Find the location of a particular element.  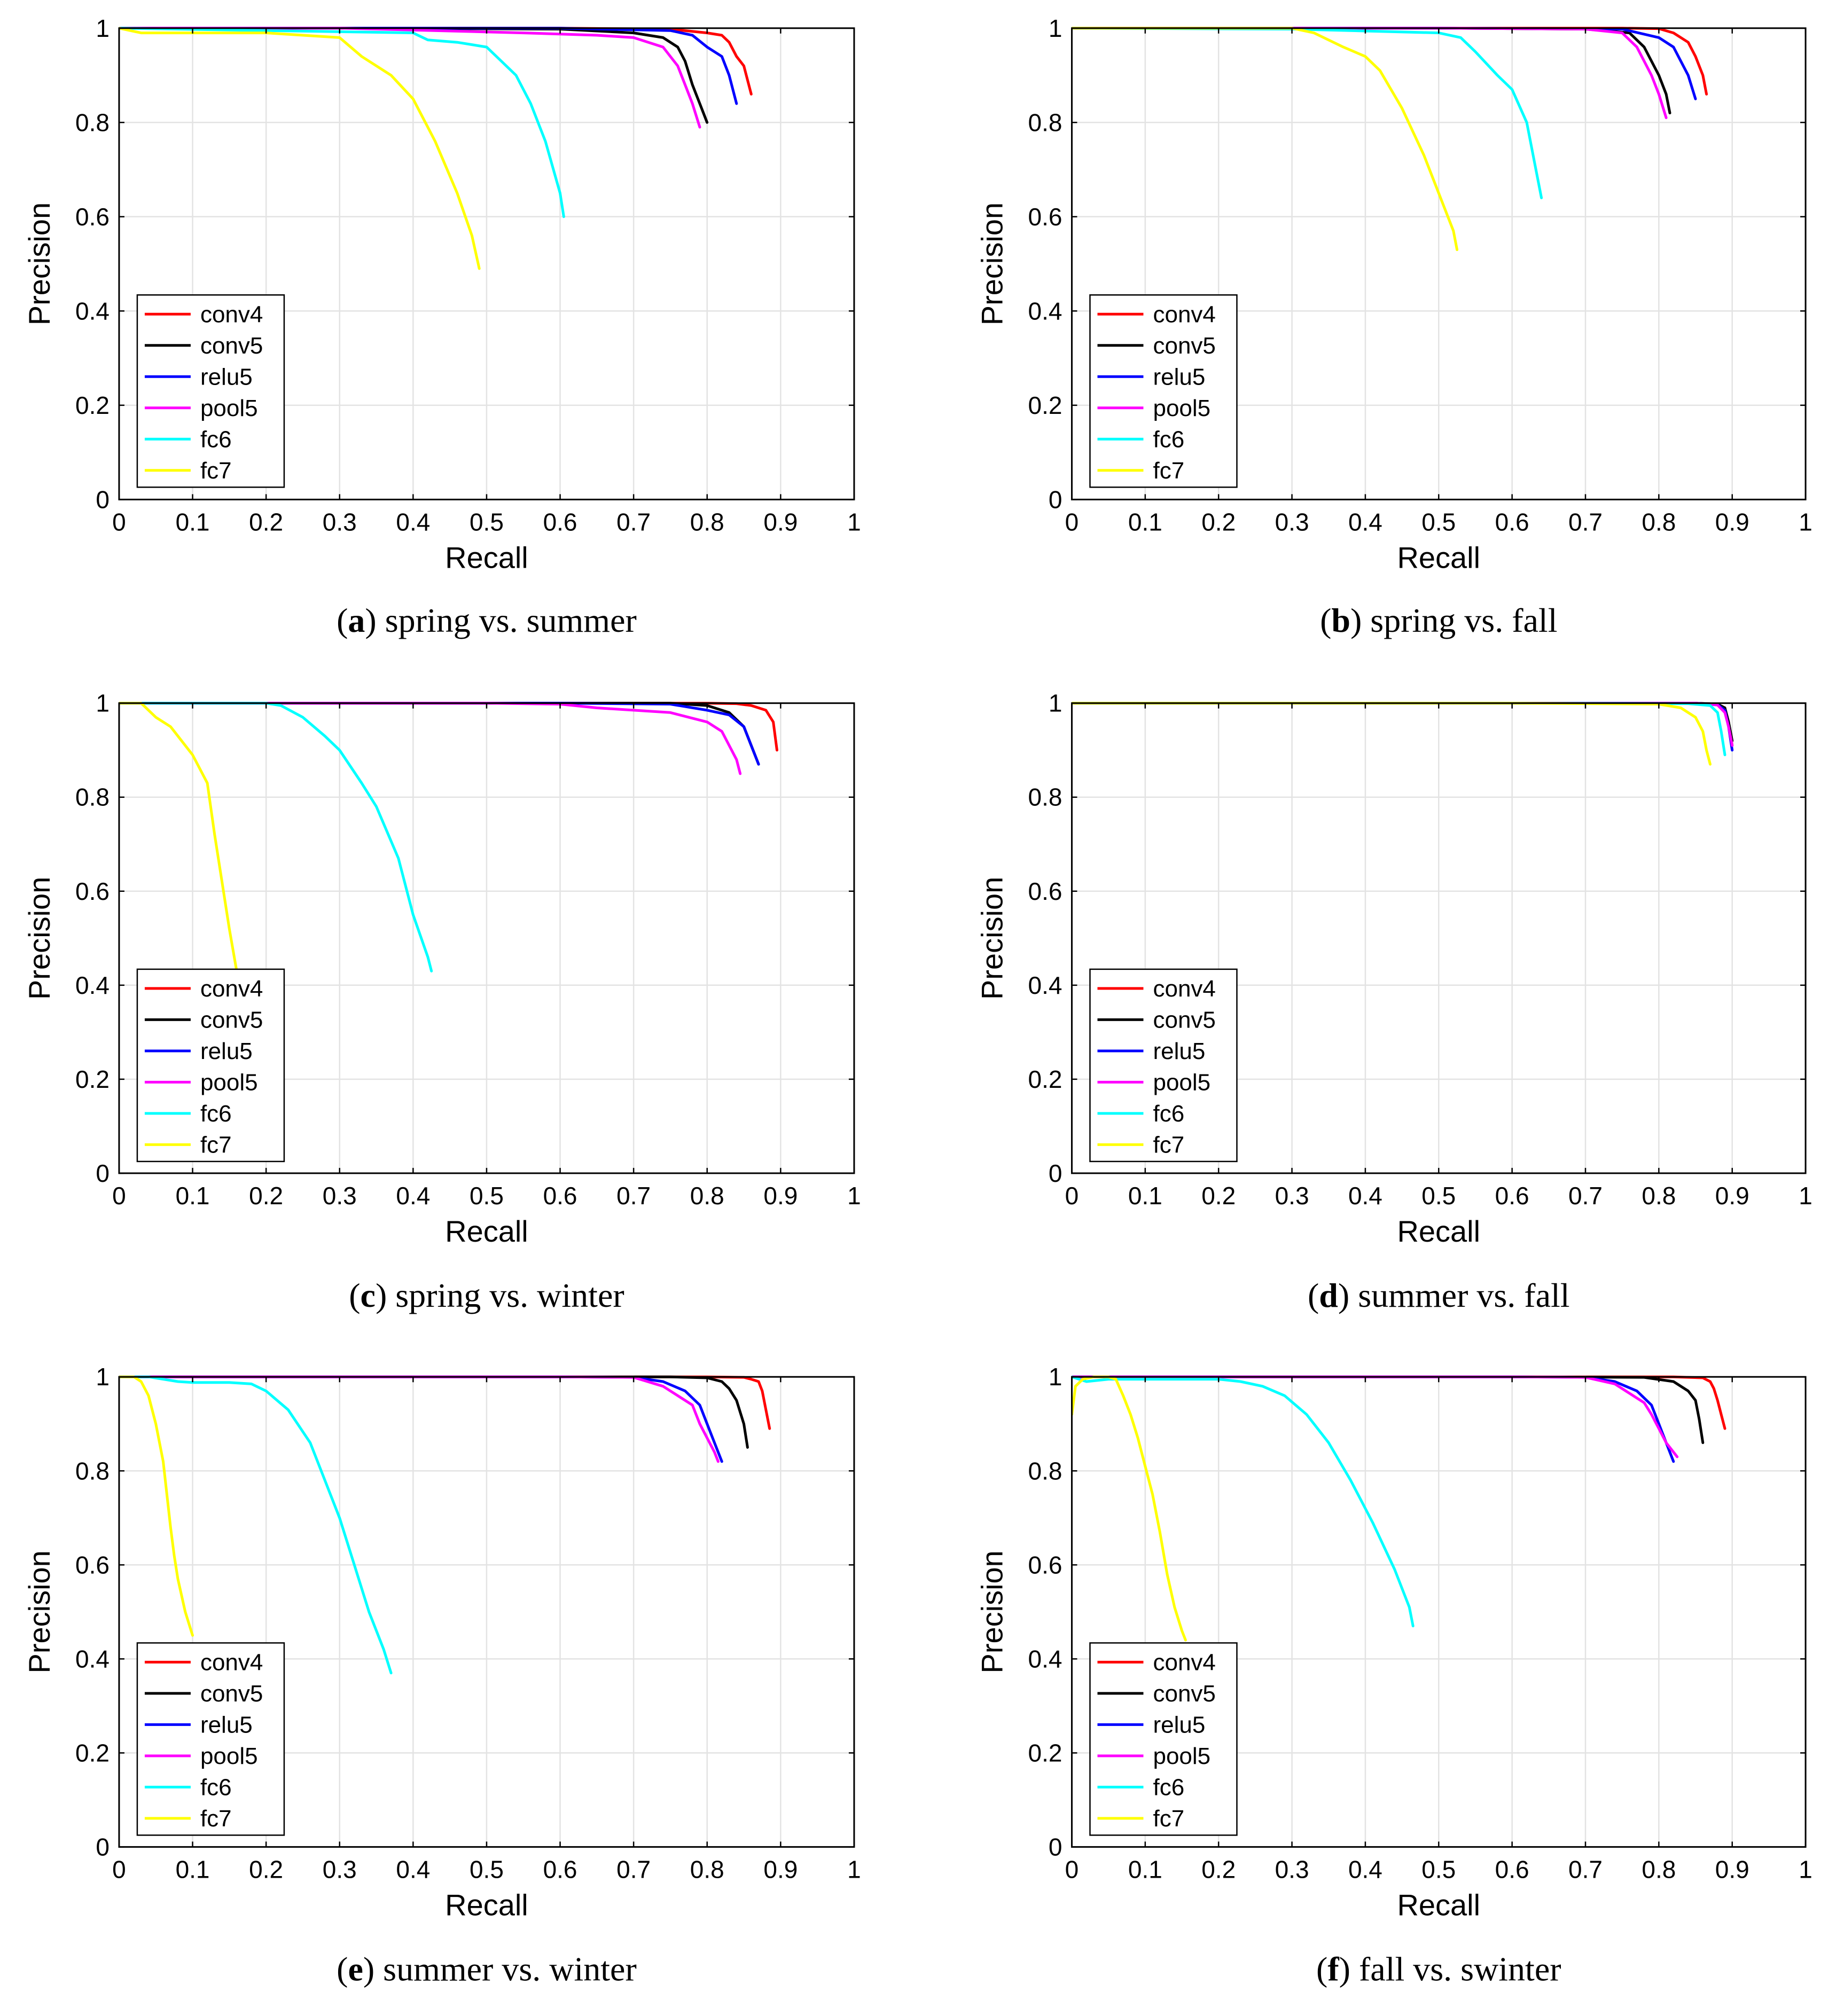

panel-caption: (d) summer vs. fall is located at coordinates (1439, 1295).